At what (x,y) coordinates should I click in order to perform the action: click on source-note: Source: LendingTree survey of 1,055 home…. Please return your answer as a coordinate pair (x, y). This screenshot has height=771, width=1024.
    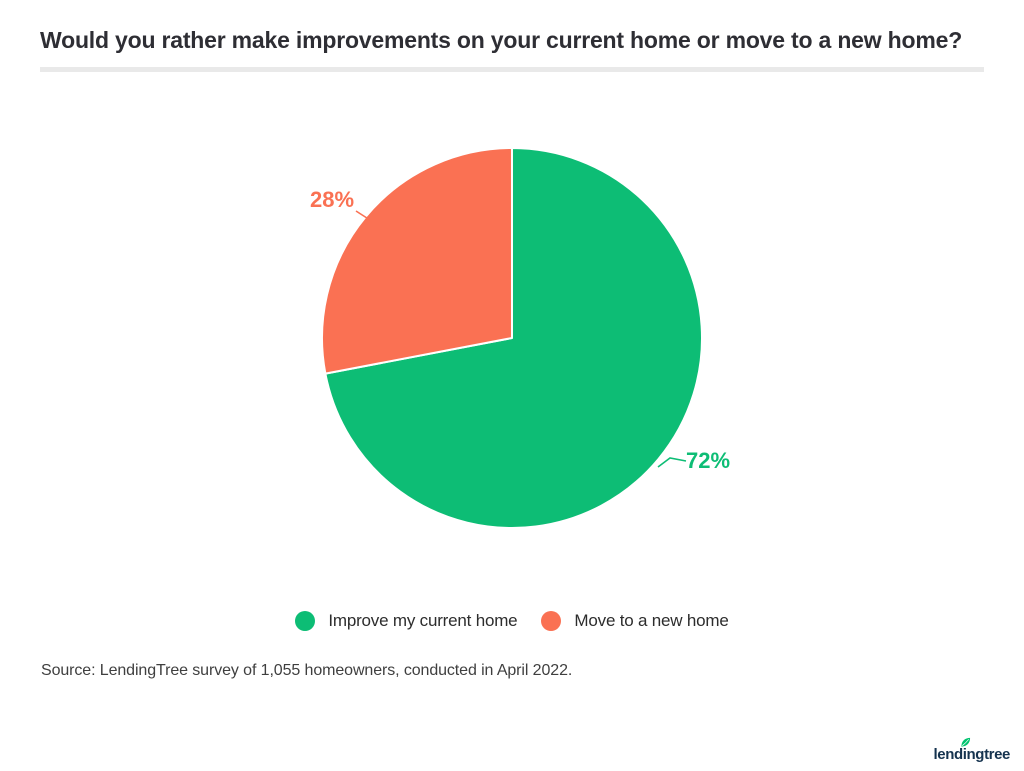
    Looking at the image, I should click on (307, 670).